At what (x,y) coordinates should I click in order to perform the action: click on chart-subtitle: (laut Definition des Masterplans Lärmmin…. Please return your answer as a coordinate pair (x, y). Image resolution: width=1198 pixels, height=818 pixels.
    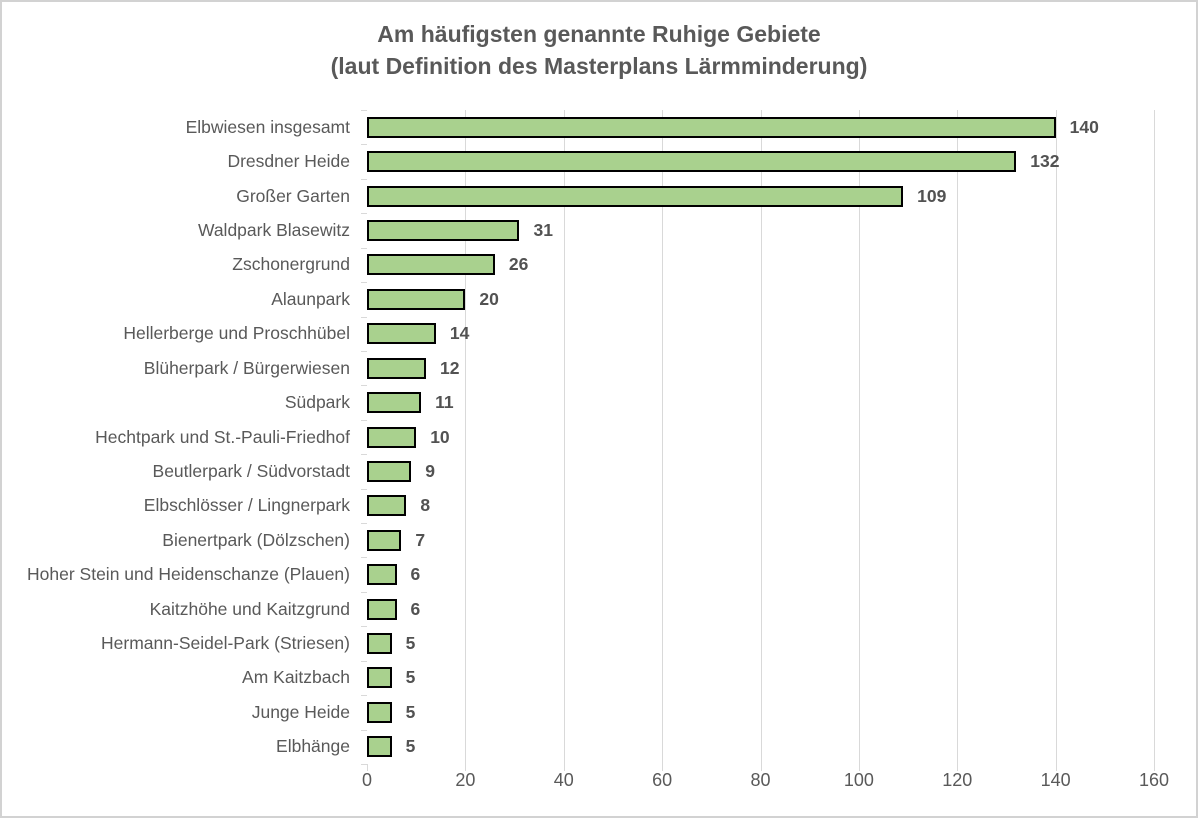
    Looking at the image, I should click on (599, 66).